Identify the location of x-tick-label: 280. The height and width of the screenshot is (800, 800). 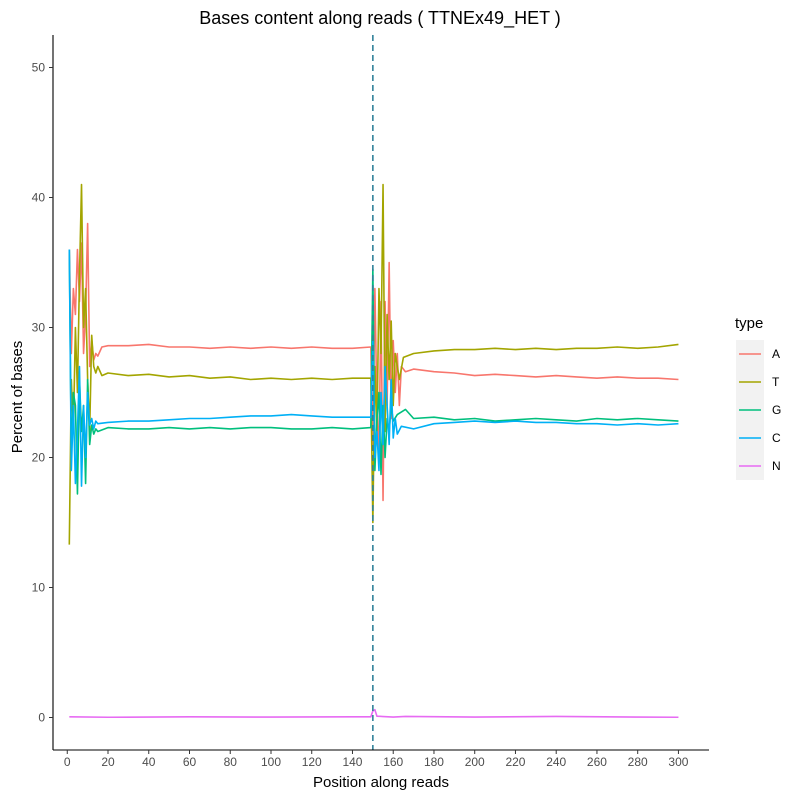
(638, 762).